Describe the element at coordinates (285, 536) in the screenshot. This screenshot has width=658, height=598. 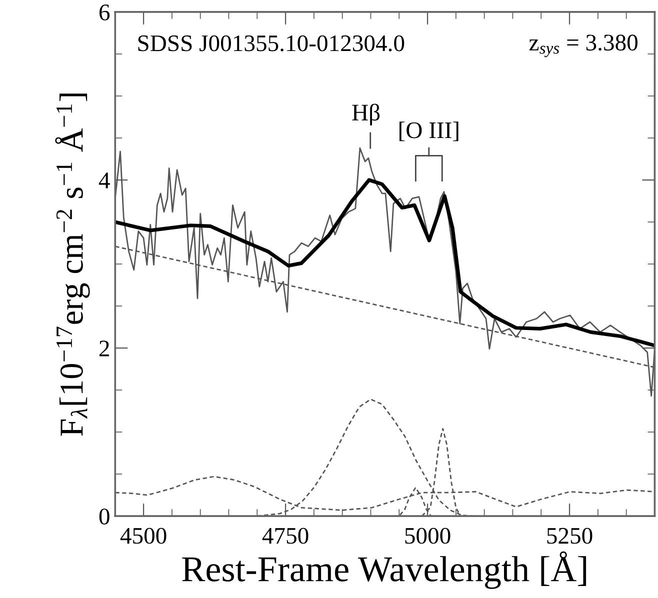
I see `x-tick-label: 4750` at that location.